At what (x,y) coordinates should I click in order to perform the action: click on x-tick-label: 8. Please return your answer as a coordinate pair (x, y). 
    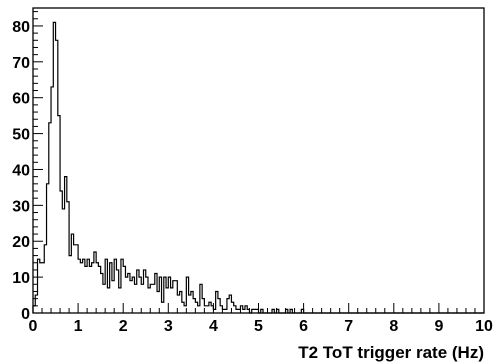
    Looking at the image, I should click on (393, 326).